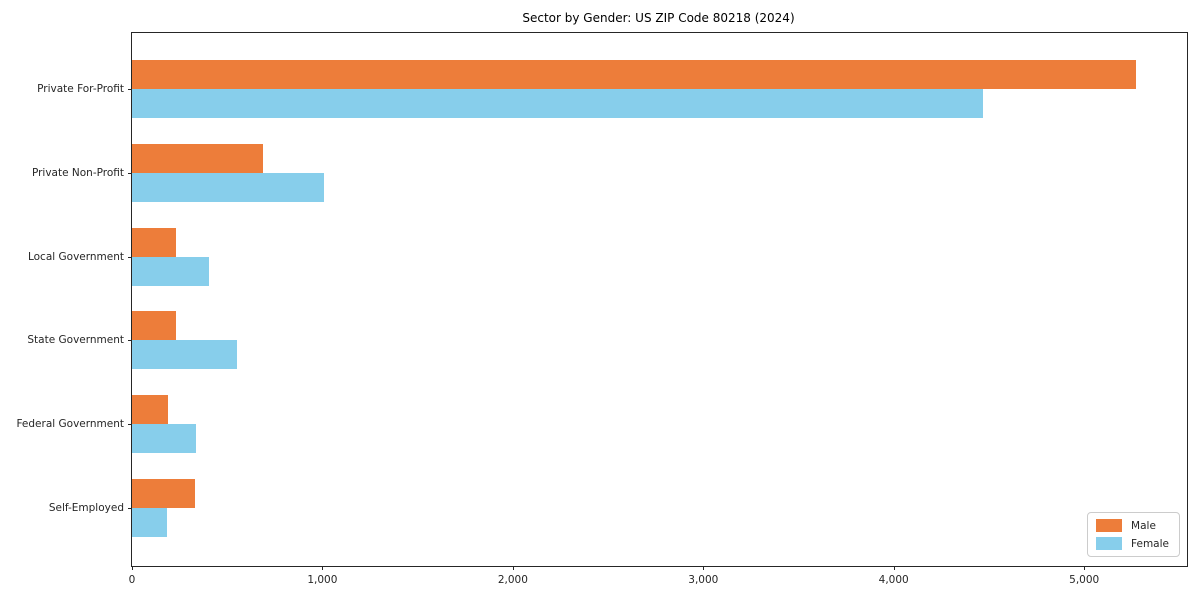  Describe the element at coordinates (75, 340) in the screenshot. I see `y-tick-label: State Government` at that location.